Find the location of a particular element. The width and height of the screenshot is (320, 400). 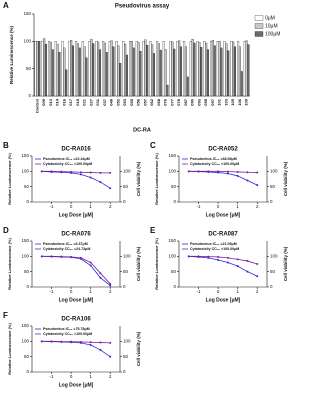

x-tick-label: 103 is located at coordinates (225, 101).